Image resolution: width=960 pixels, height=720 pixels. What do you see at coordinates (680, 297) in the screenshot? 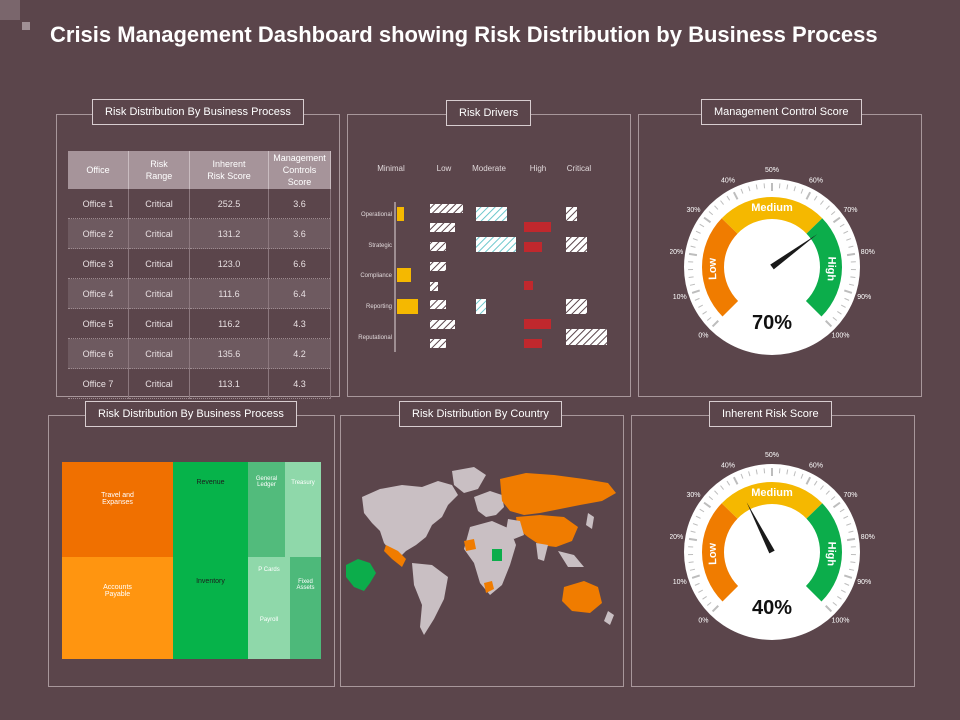
I see `gauge-scale-label: 10%` at bounding box center [680, 297].